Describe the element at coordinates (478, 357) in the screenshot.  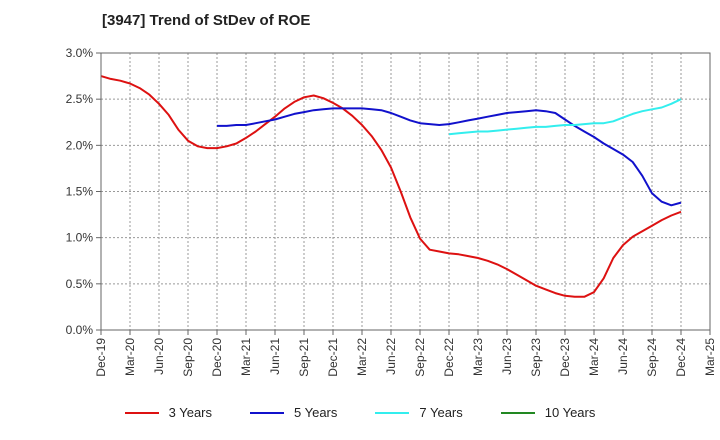
I see `x-tick-label: Mar-23` at that location.